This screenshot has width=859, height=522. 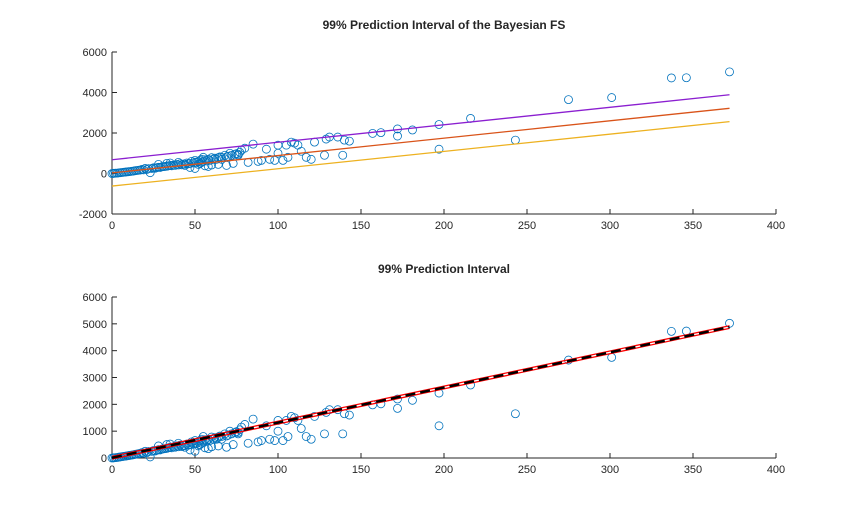 I want to click on y-tick-label: 2000, so click(x=95, y=405).